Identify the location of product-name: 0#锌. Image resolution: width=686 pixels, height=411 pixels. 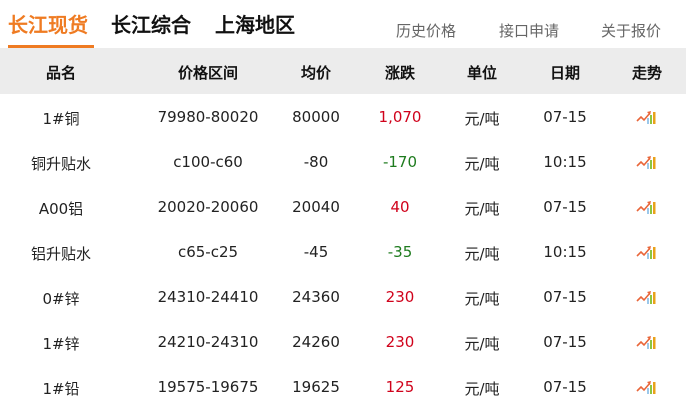
(61, 299).